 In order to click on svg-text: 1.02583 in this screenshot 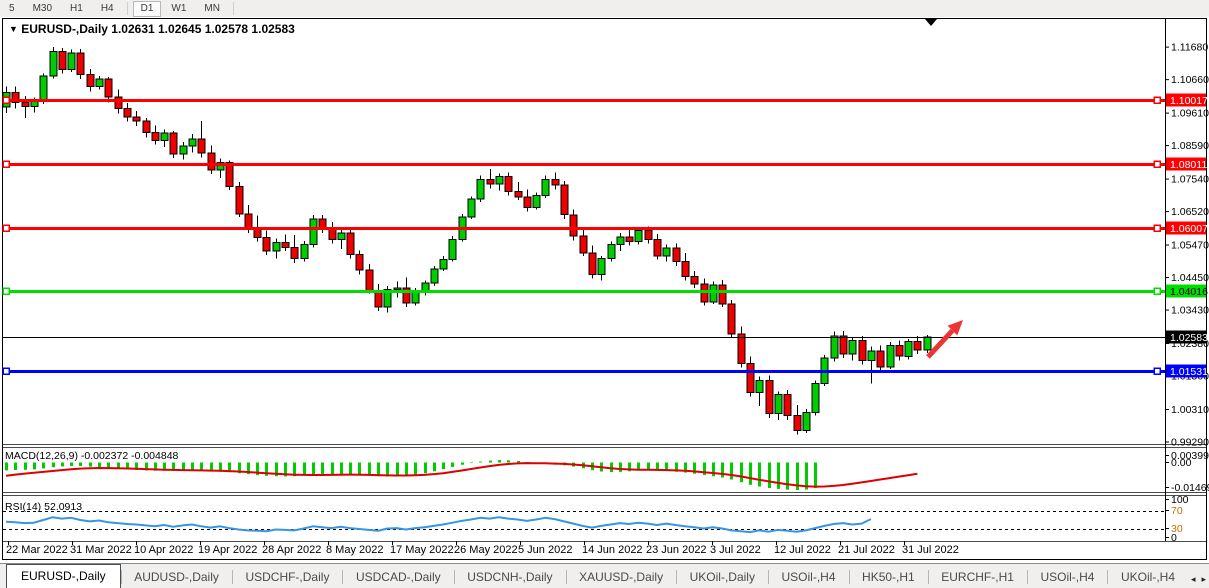, I will do `click(1189, 338)`.